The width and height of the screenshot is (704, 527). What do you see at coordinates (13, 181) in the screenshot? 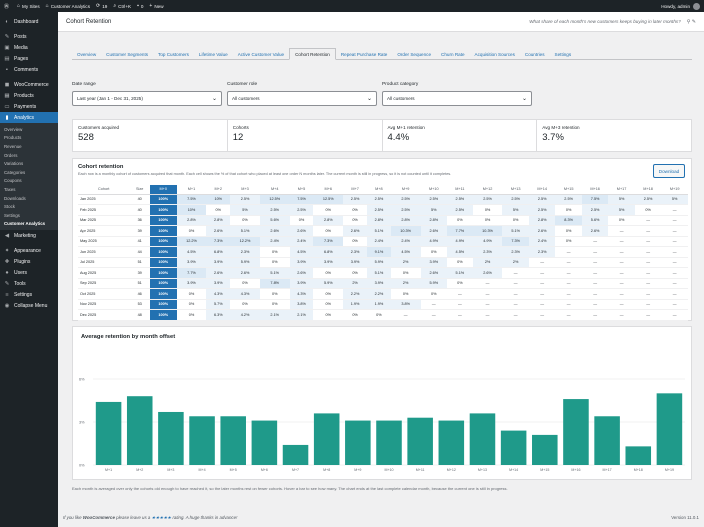
I see `submenu-item: Coupons` at bounding box center [13, 181].